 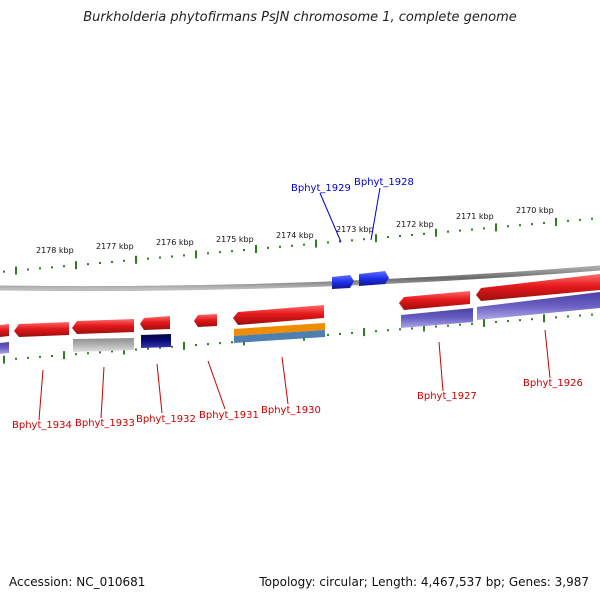 What do you see at coordinates (553, 383) in the screenshot?
I see `gene-label-bphyt-1926: Bphyt_1926` at bounding box center [553, 383].